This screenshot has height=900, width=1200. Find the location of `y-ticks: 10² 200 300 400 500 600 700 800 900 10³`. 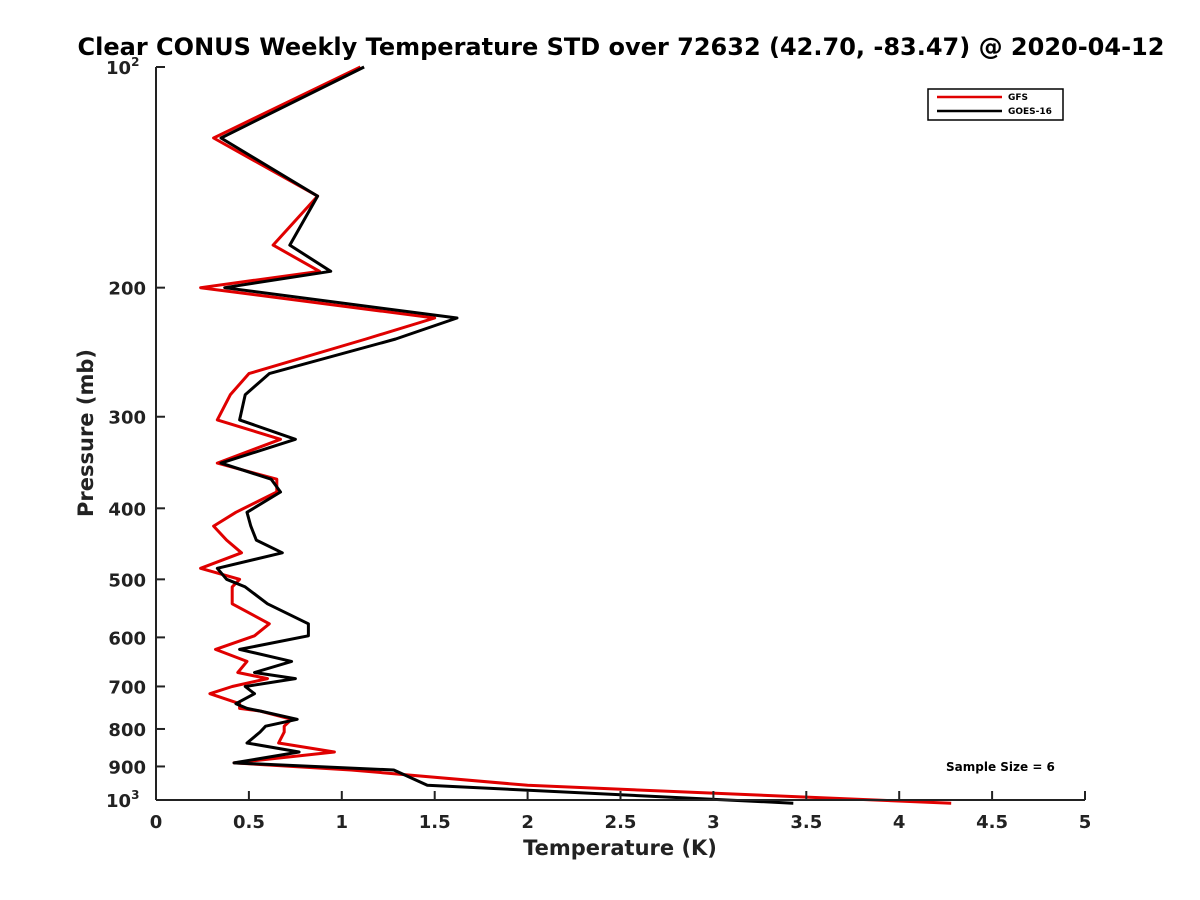

y-ticks: 10² 200 300 400 500 600 700 800 900 10³ is located at coordinates (135, 433).